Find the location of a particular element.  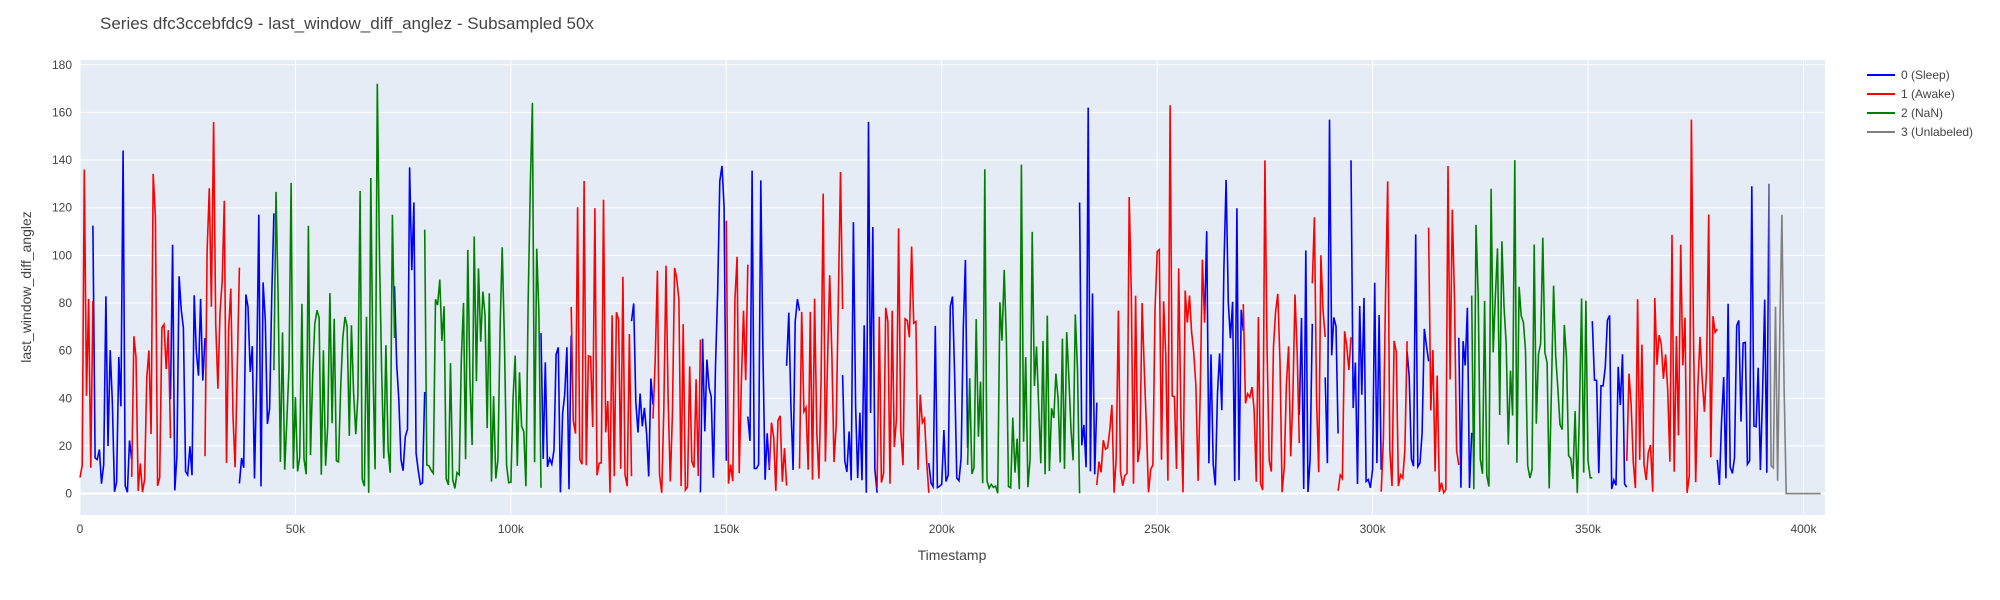

x-tick-label: 100k is located at coordinates (511, 529).